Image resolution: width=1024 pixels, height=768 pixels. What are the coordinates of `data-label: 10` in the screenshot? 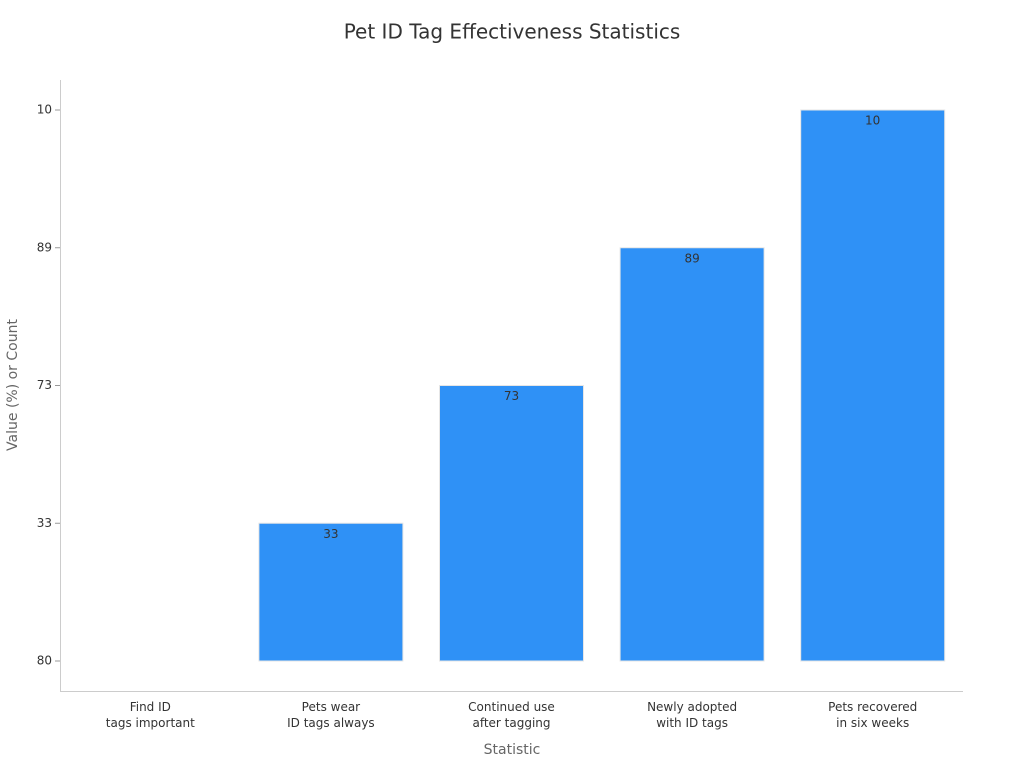 It's located at (872, 121).